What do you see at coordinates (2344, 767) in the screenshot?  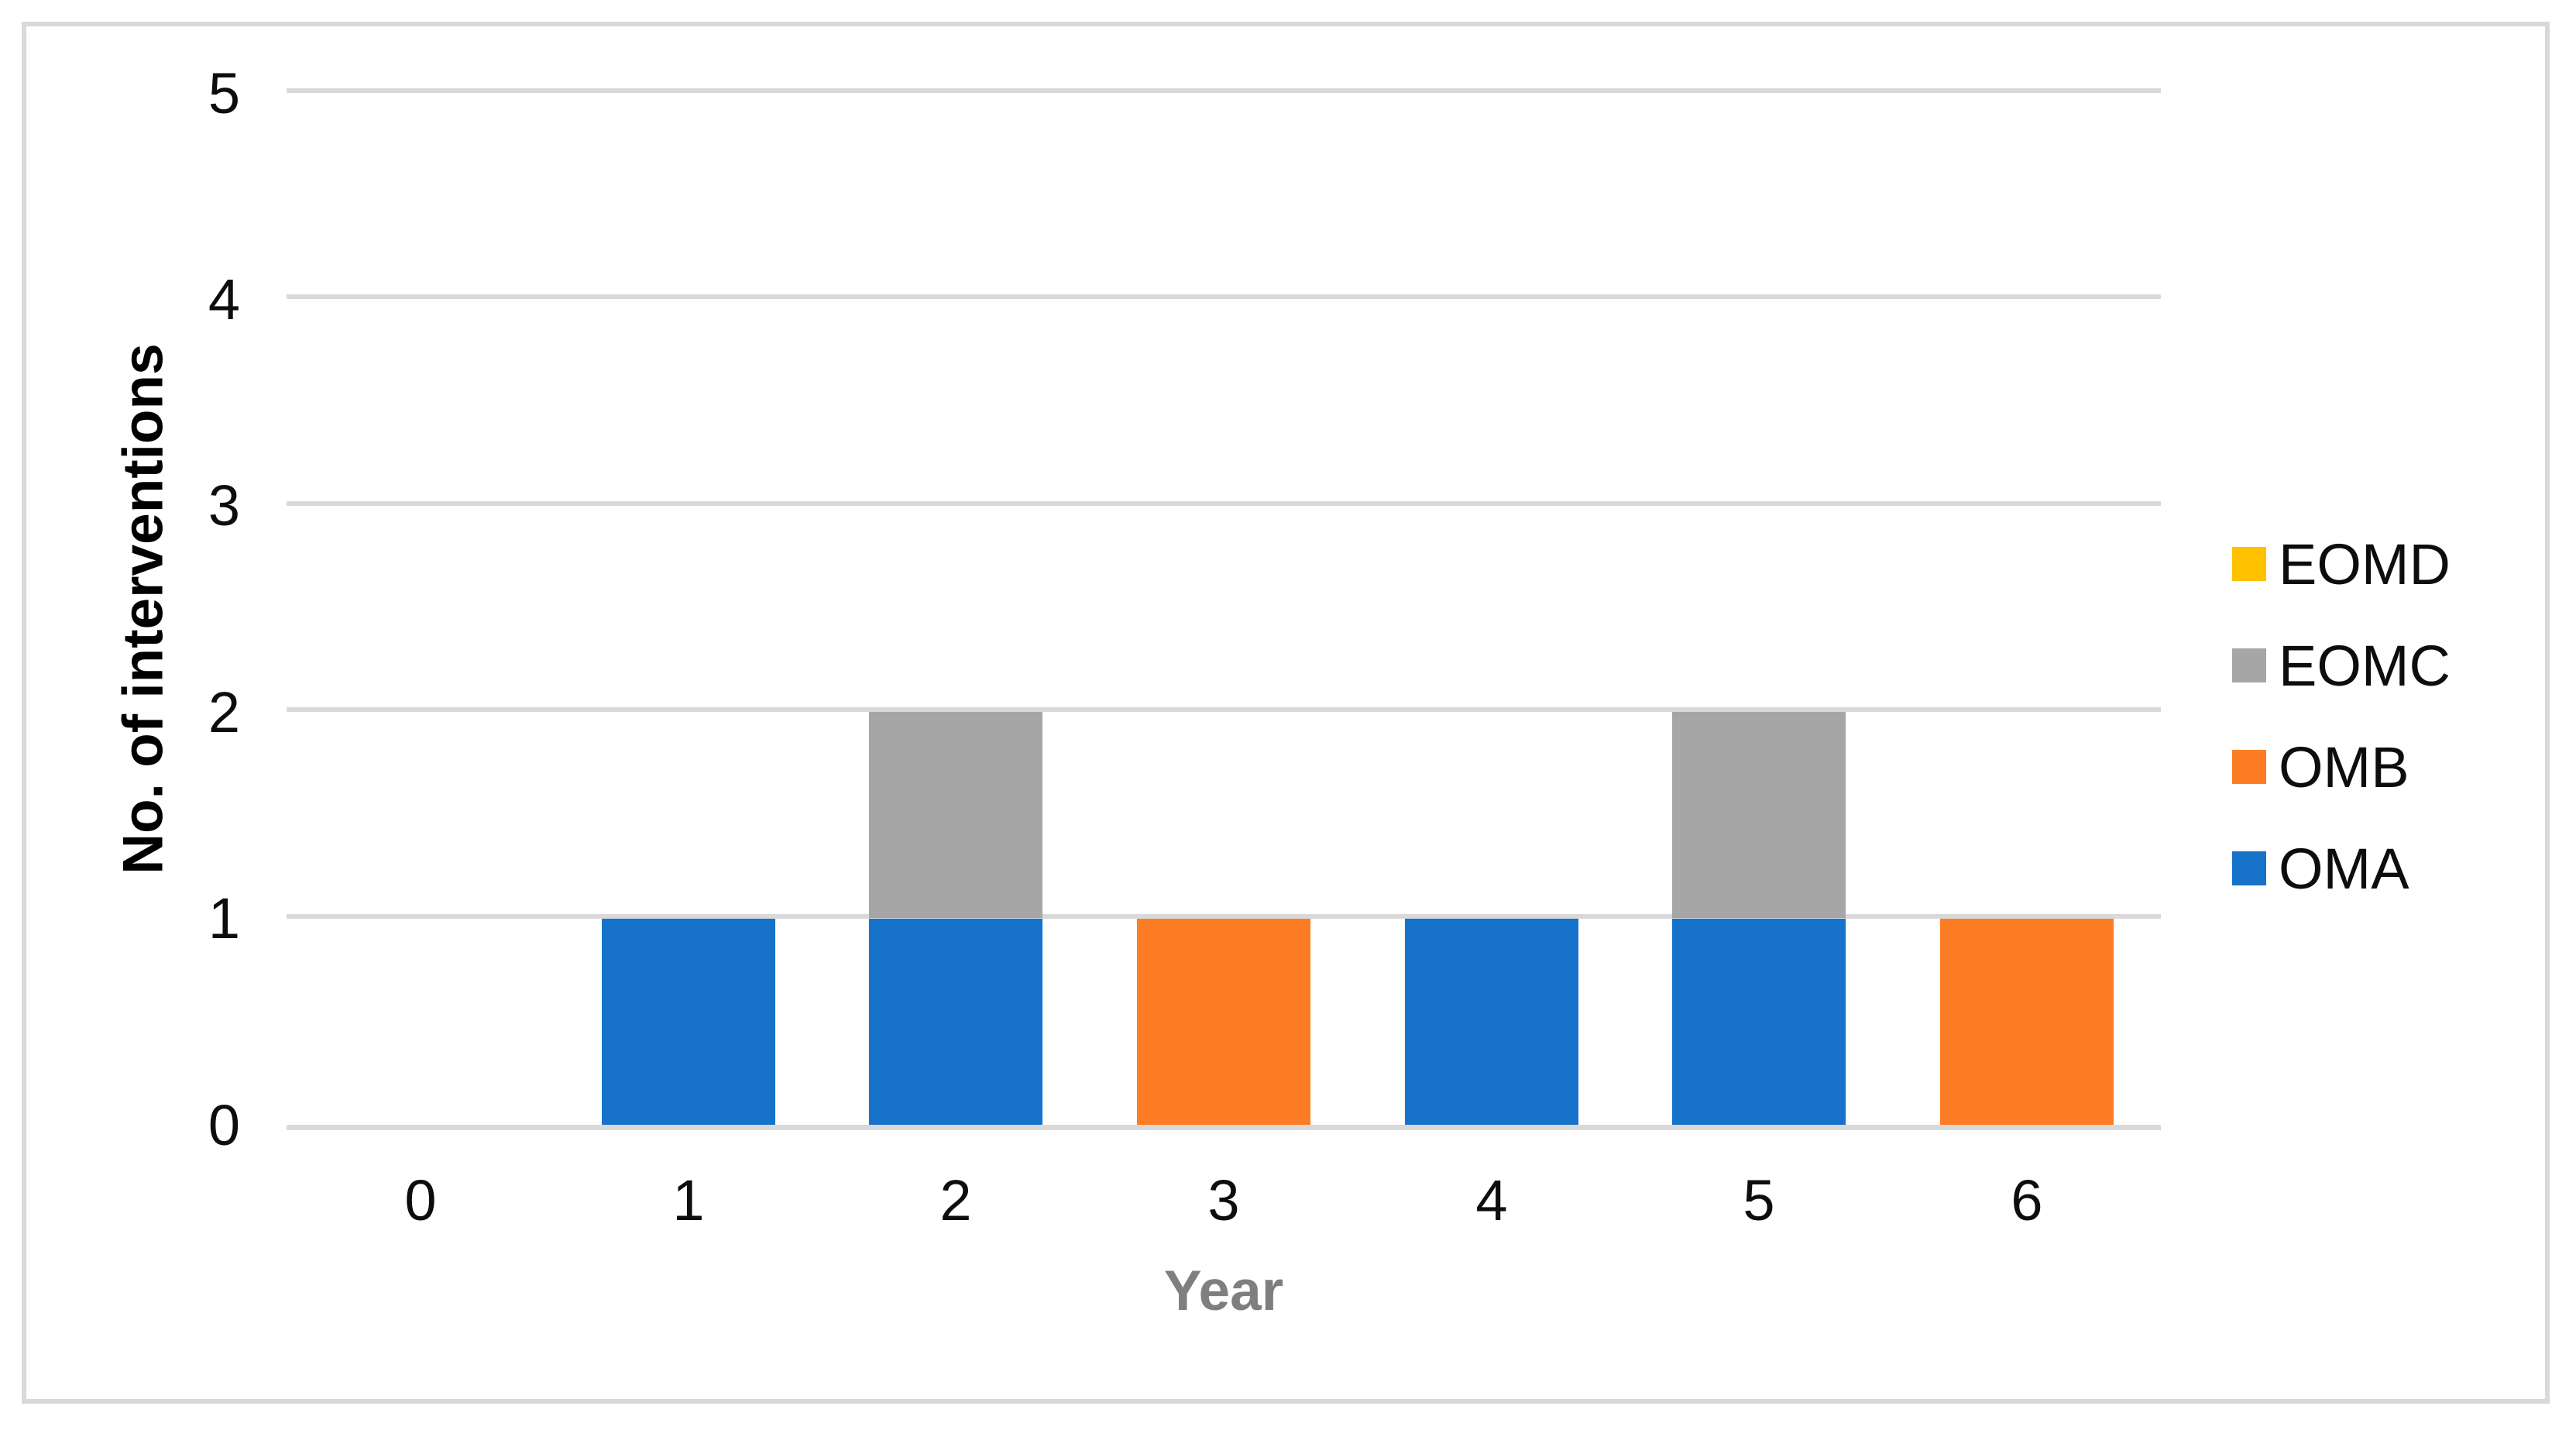 I see `legend-label-OMB: OMB` at bounding box center [2344, 767].